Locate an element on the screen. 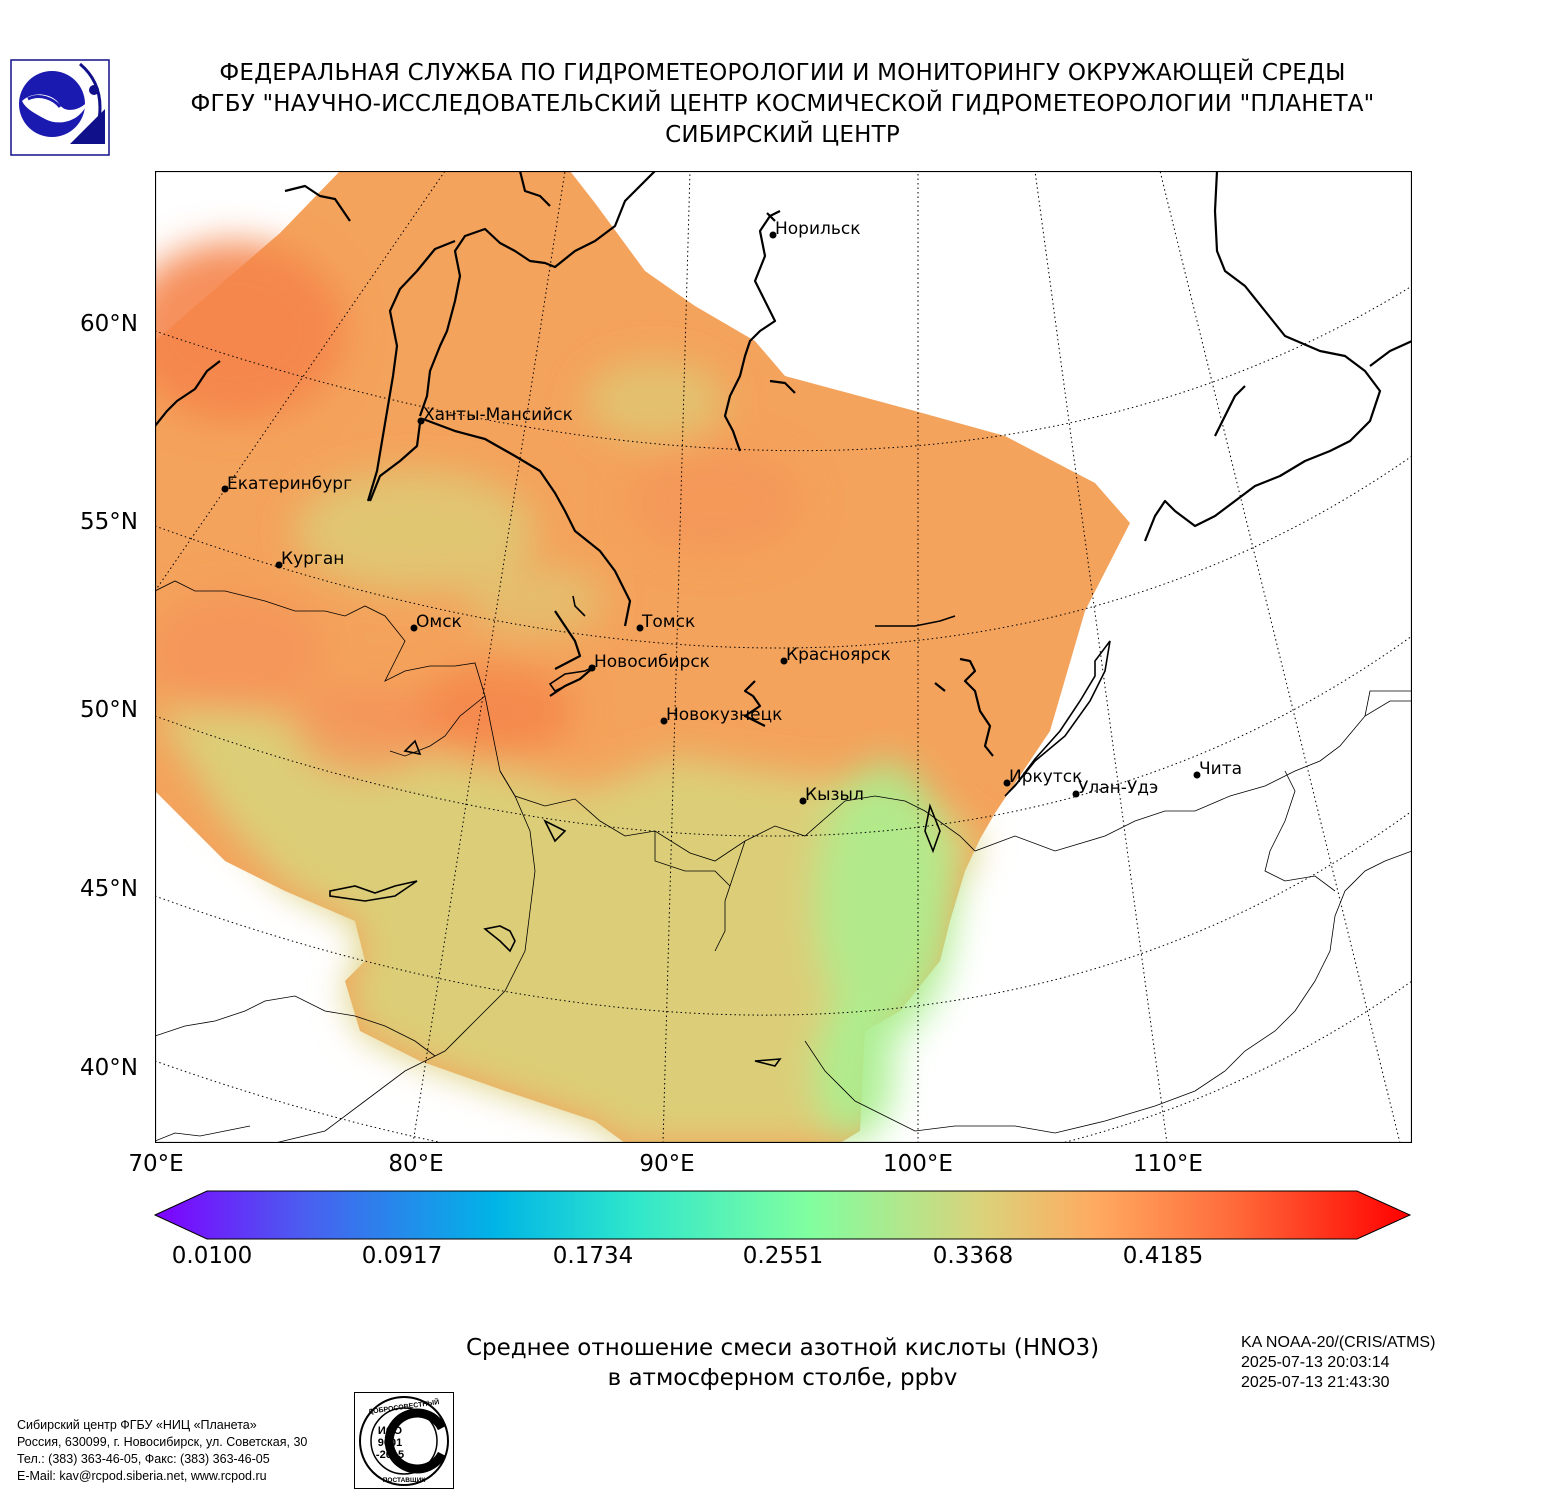 The height and width of the screenshot is (1500, 1550). lat-label: 45°N is located at coordinates (109, 889).